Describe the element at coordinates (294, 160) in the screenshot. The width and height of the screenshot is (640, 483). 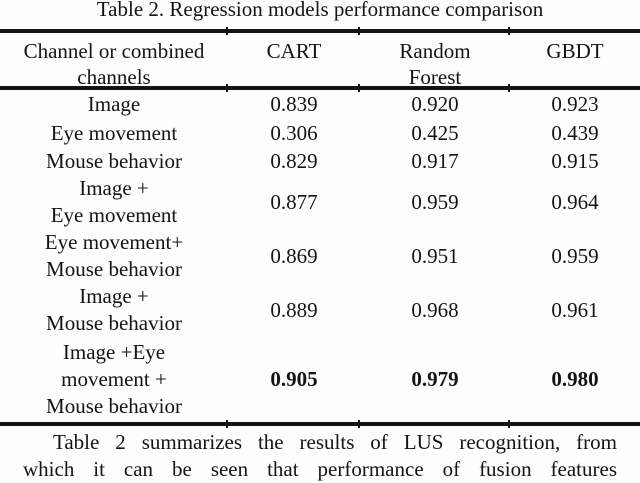
I see `cell-cart: 0.829` at that location.